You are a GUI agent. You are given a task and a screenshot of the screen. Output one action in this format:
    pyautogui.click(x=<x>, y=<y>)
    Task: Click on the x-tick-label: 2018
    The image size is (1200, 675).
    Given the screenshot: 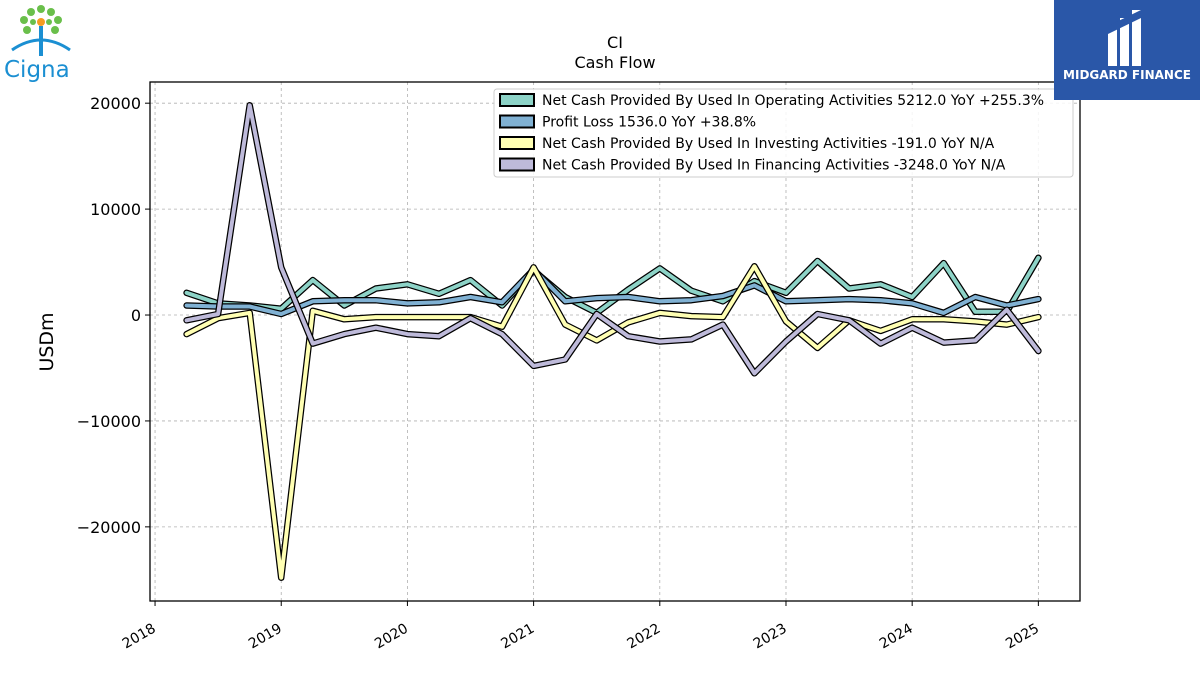 What is the action you would take?
    pyautogui.click(x=139, y=637)
    